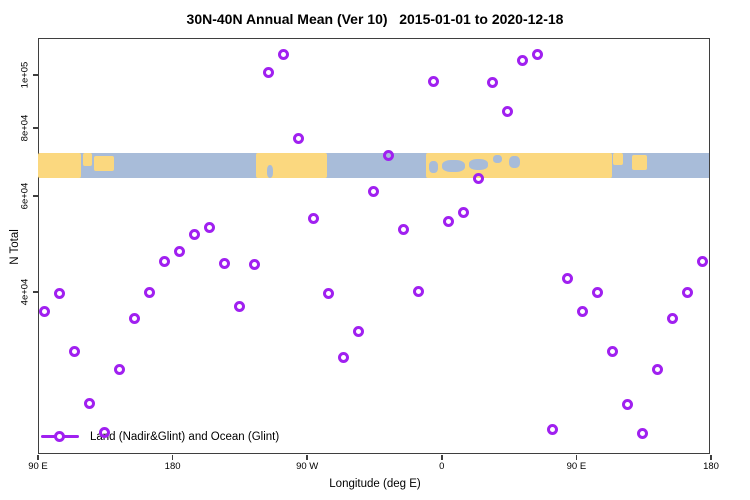 The image size is (750, 500). Describe the element at coordinates (15, 247) in the screenshot. I see `y-axis-title: N Total` at that location.